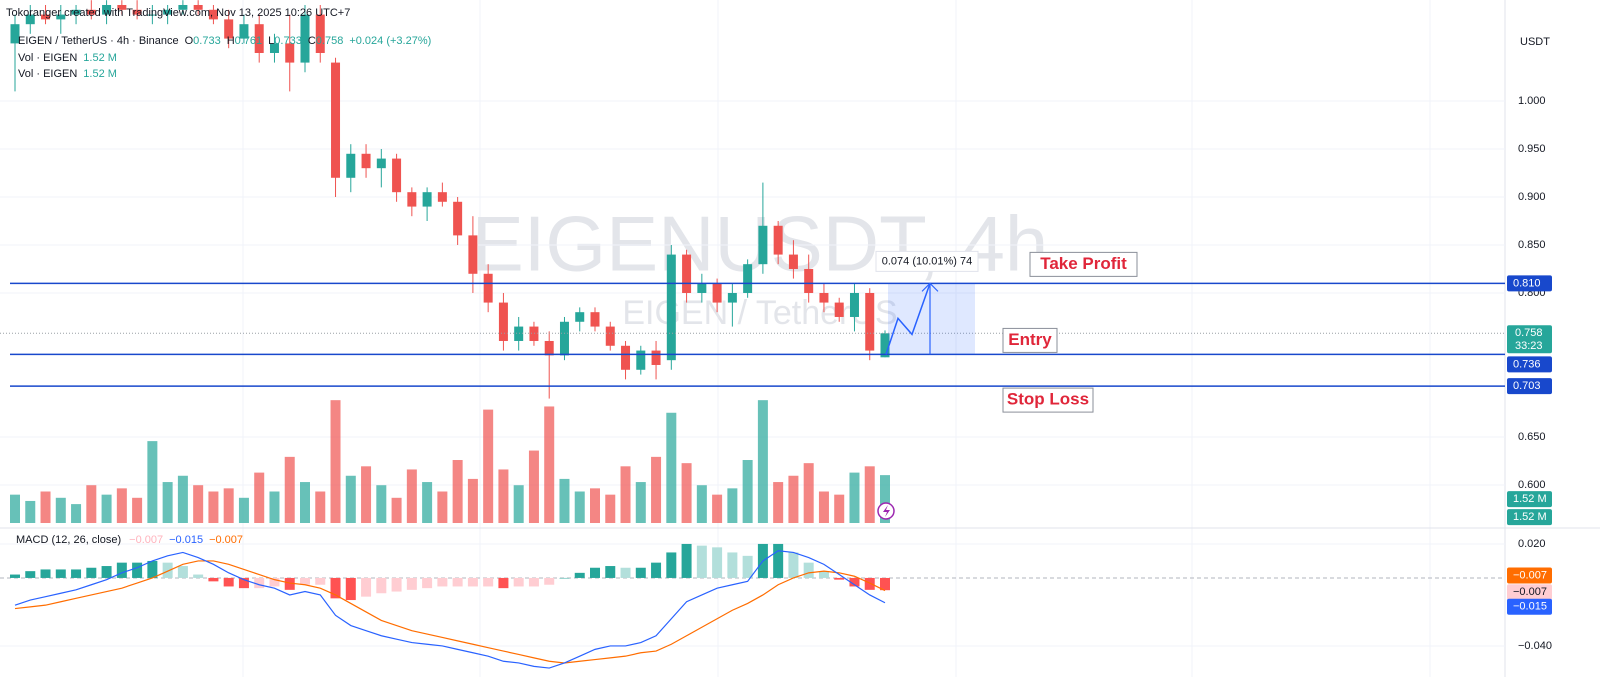 The image size is (1600, 677). Describe the element at coordinates (207, 41) in the screenshot. I see `text-part: 0.733` at that location.